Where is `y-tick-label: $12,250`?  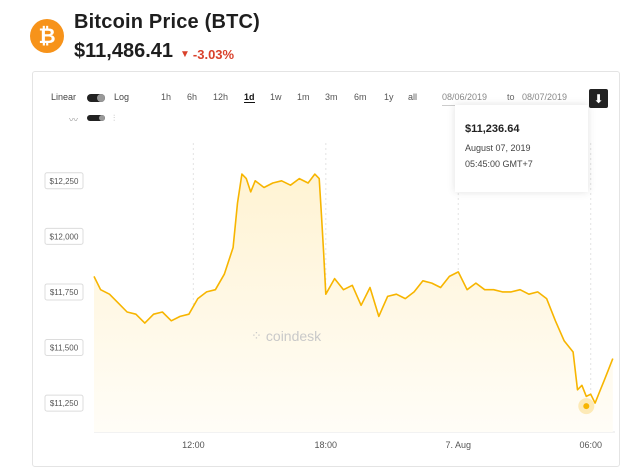
y-tick-label: $12,250 is located at coordinates (64, 181).